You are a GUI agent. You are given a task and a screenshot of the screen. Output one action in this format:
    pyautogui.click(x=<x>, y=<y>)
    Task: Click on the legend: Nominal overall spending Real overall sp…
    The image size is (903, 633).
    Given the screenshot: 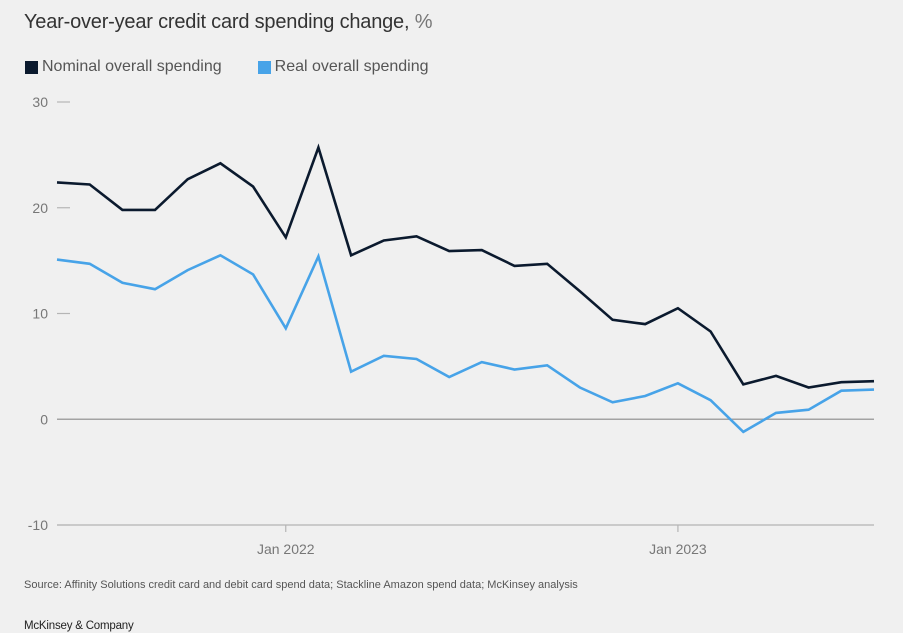 What is the action you would take?
    pyautogui.click(x=245, y=67)
    